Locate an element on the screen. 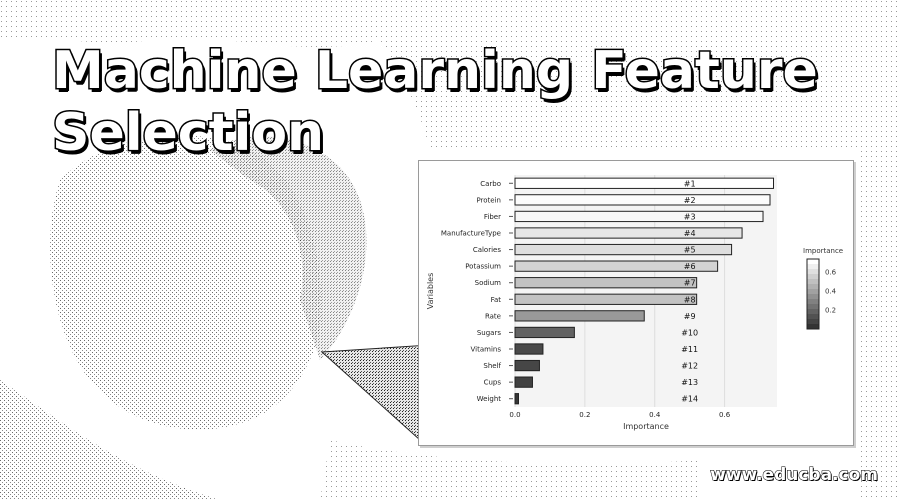 The height and width of the screenshot is (500, 900). y-tick-label: ManufactureType is located at coordinates (471, 234).